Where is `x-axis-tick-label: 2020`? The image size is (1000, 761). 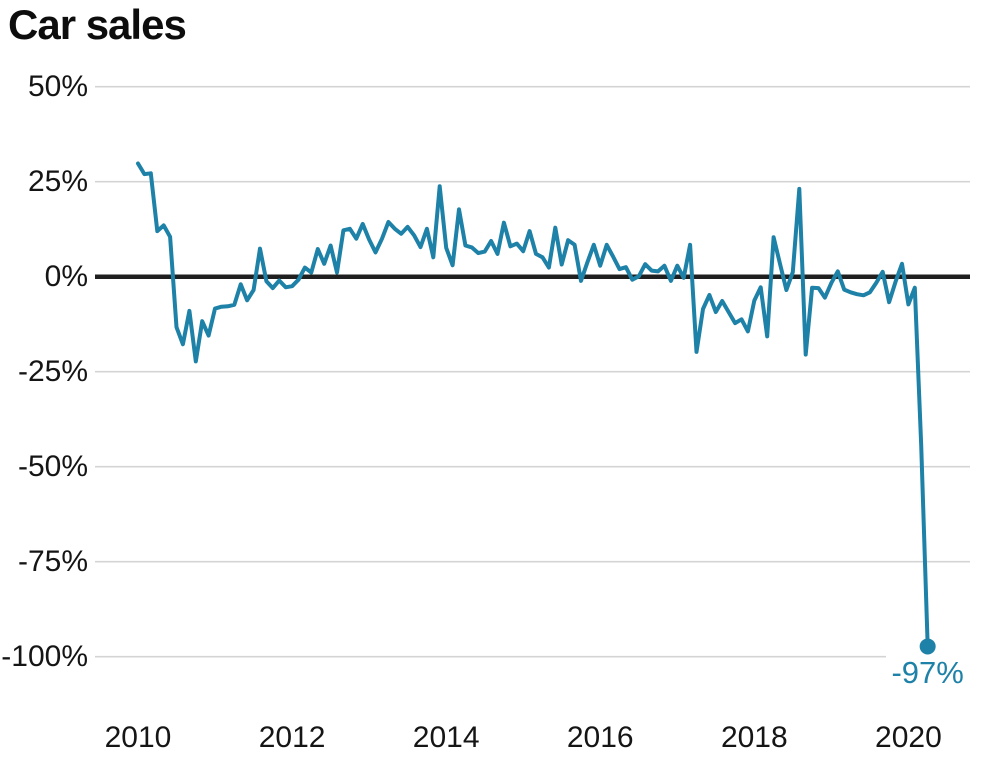 x-axis-tick-label: 2020 is located at coordinates (908, 737).